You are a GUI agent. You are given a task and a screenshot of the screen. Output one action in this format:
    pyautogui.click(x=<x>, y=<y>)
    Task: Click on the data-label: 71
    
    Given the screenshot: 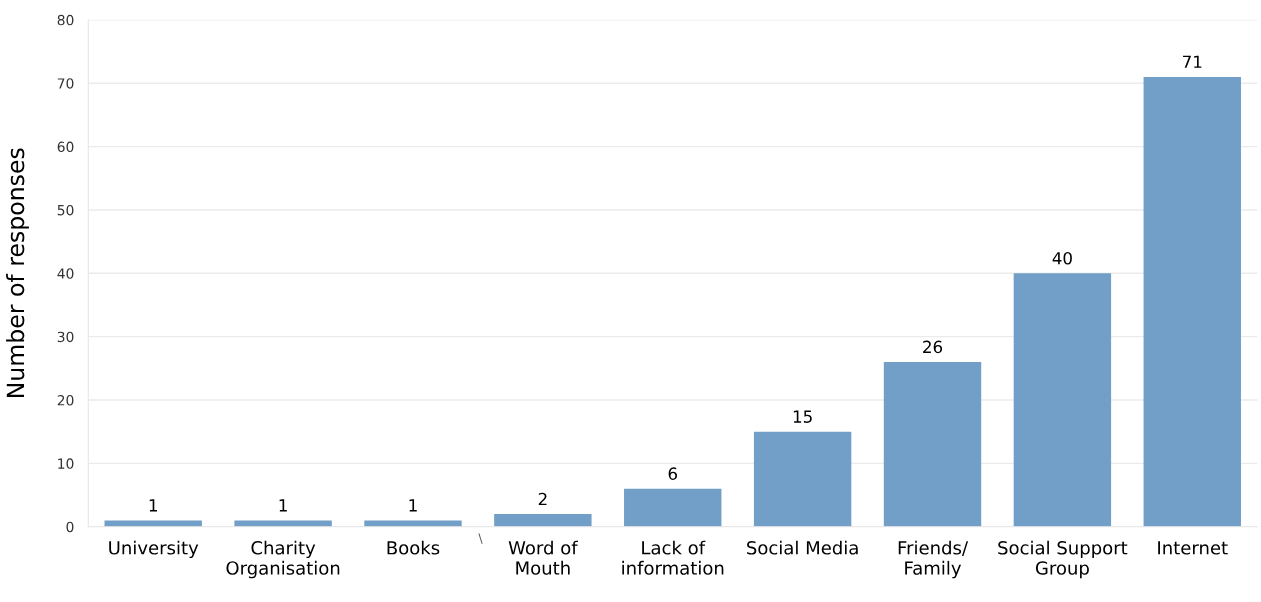 What is the action you would take?
    pyautogui.click(x=1192, y=61)
    